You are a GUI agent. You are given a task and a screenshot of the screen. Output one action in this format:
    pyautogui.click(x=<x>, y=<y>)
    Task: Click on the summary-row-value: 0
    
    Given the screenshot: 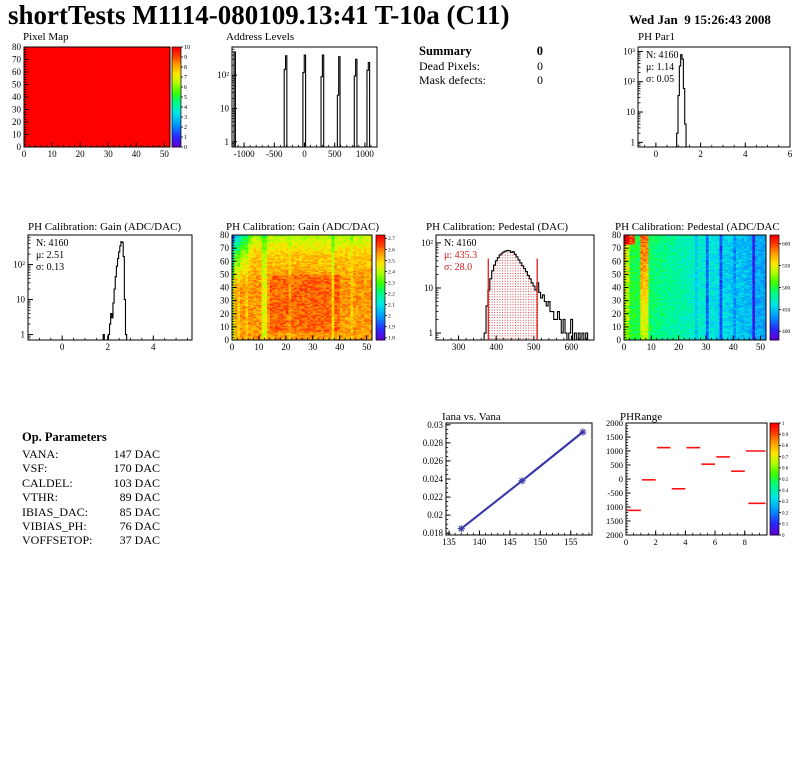 What is the action you would take?
    pyautogui.click(x=540, y=80)
    